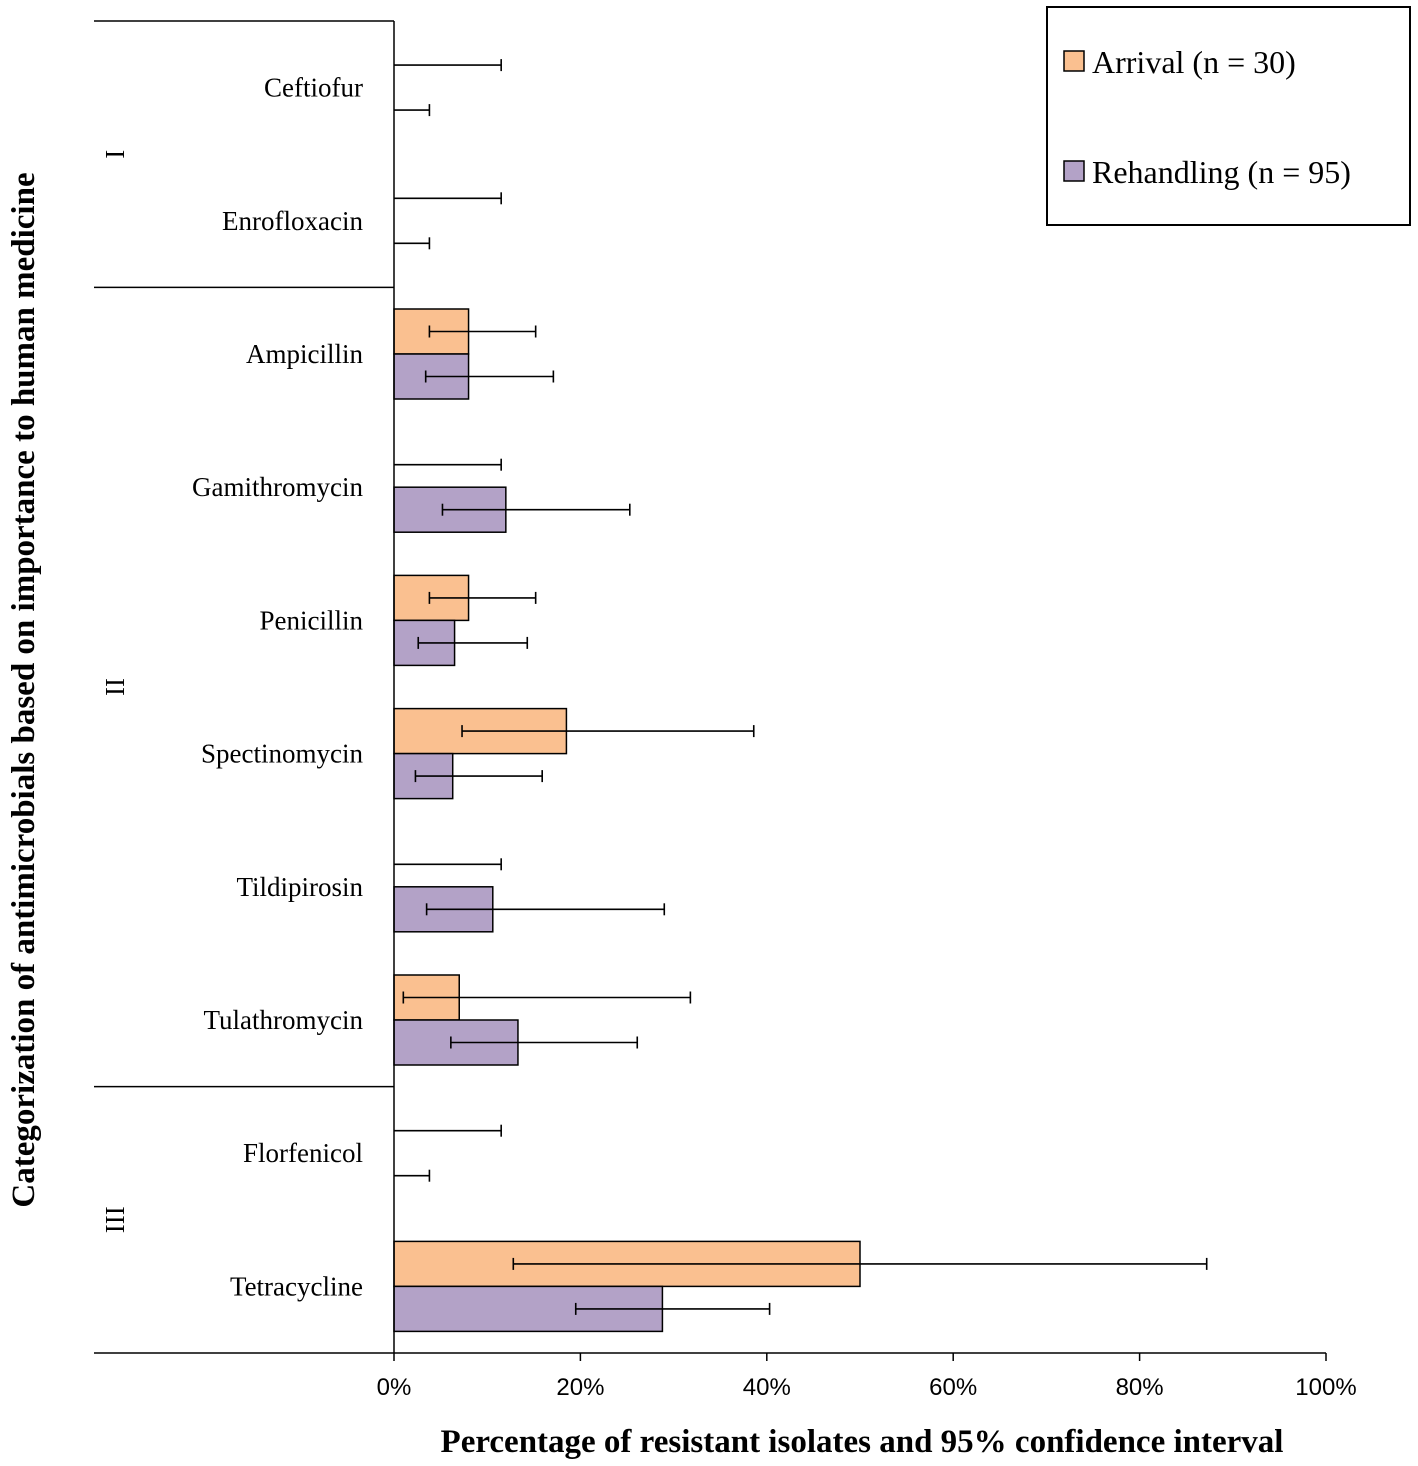 This screenshot has width=1418, height=1466. Describe the element at coordinates (313, 88) in the screenshot. I see `category-label: Ceftiofur` at that location.